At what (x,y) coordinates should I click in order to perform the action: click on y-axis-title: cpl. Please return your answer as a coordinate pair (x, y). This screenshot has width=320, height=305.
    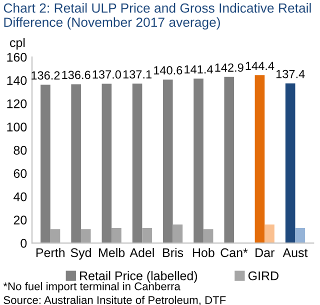
    Looking at the image, I should click on (17, 44).